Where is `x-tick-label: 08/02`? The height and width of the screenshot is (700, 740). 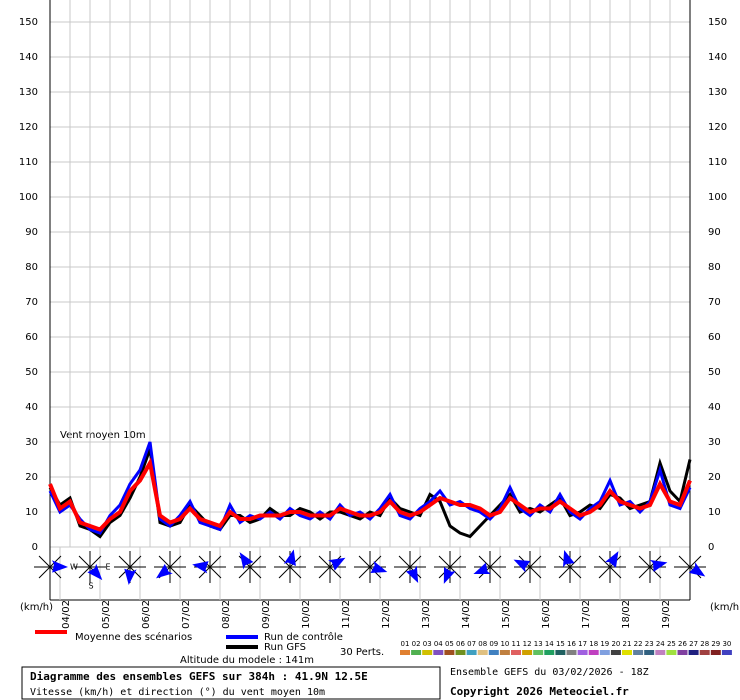
x-tick-label: 08/02 is located at coordinates (226, 614).